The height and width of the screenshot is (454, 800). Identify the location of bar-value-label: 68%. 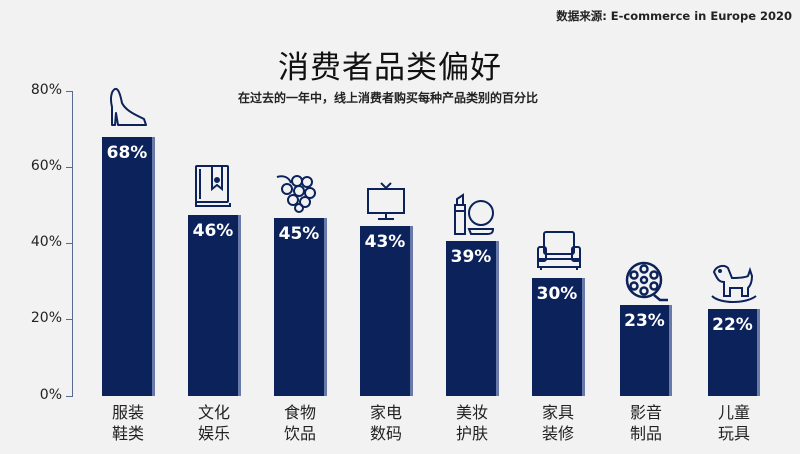
(127, 153).